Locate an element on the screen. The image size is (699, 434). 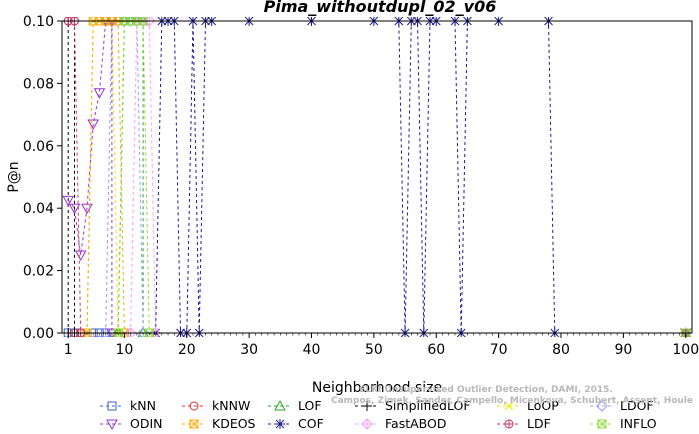
x-tick-label: 50 is located at coordinates (374, 350).